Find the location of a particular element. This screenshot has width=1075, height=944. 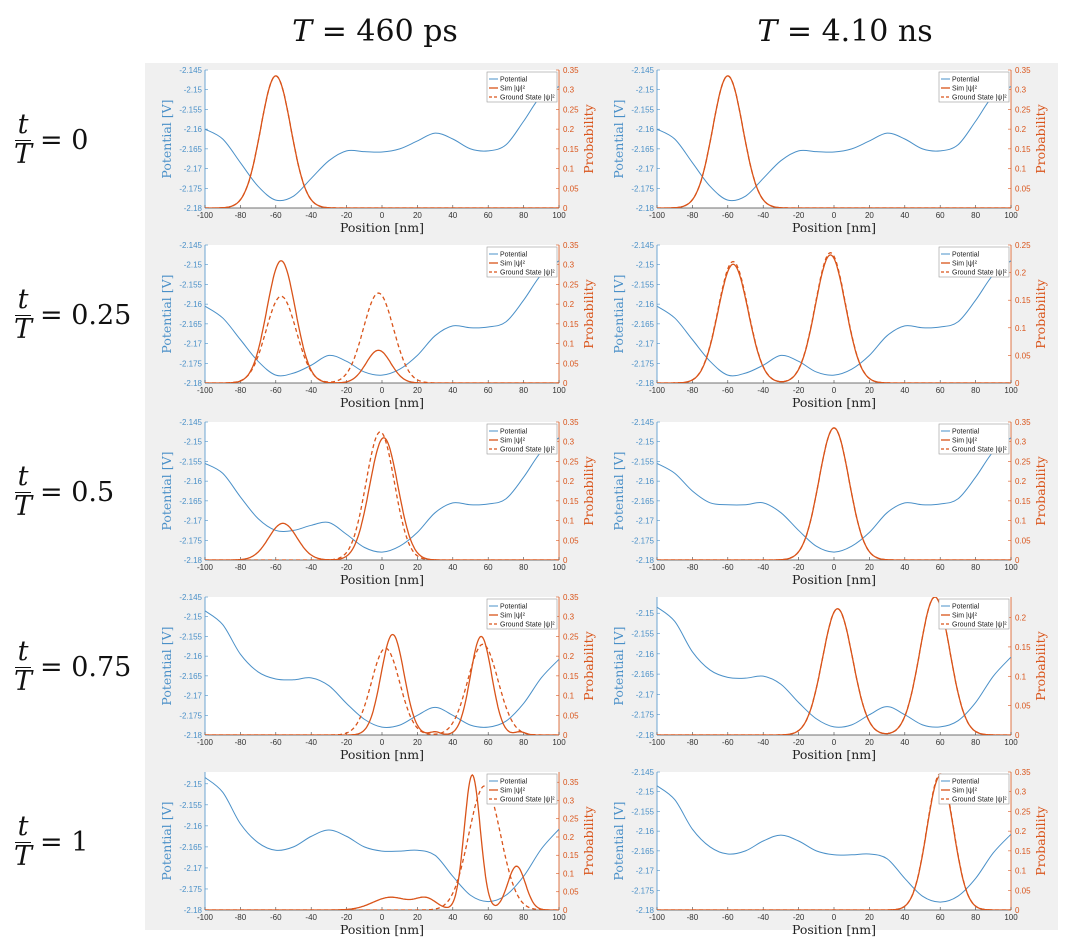

y-right-tick-label: 0.05 is located at coordinates (571, 715).